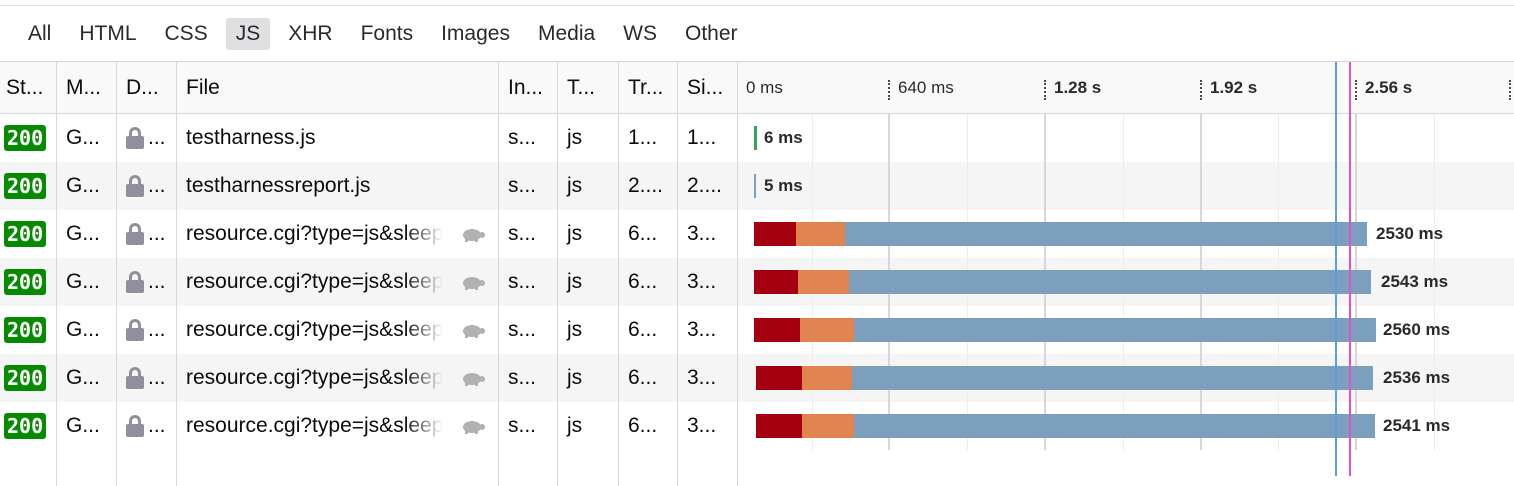 The width and height of the screenshot is (1514, 486). Describe the element at coordinates (783, 137) in the screenshot. I see `timing-label: 6 ms` at that location.